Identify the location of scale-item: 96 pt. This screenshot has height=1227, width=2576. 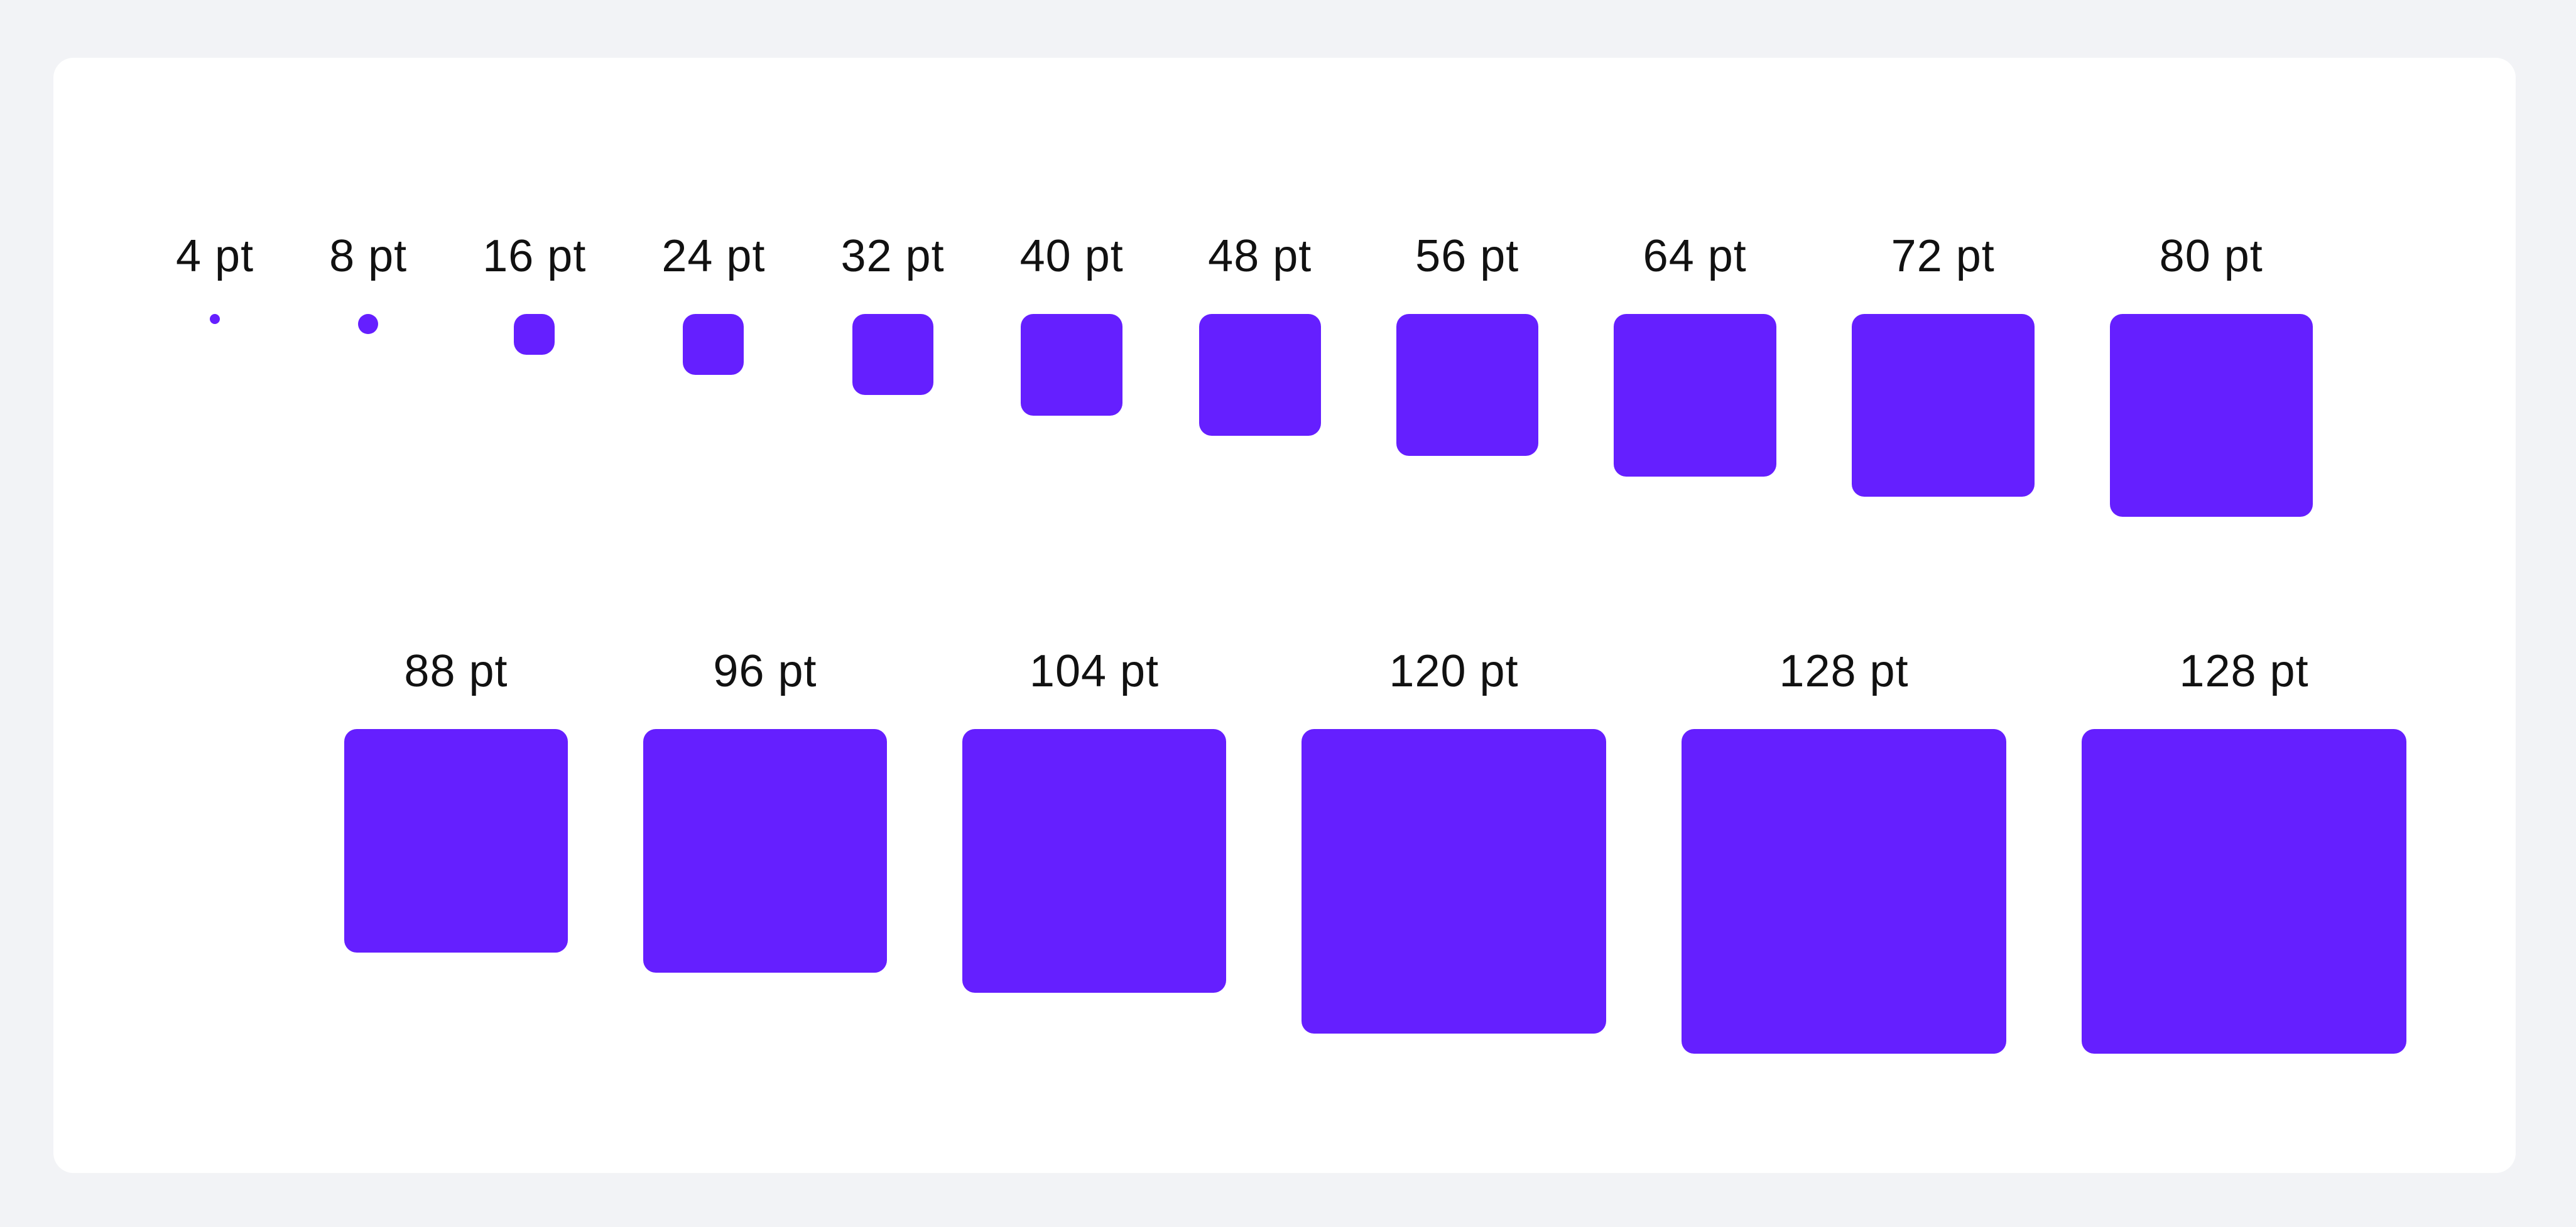
(765, 811).